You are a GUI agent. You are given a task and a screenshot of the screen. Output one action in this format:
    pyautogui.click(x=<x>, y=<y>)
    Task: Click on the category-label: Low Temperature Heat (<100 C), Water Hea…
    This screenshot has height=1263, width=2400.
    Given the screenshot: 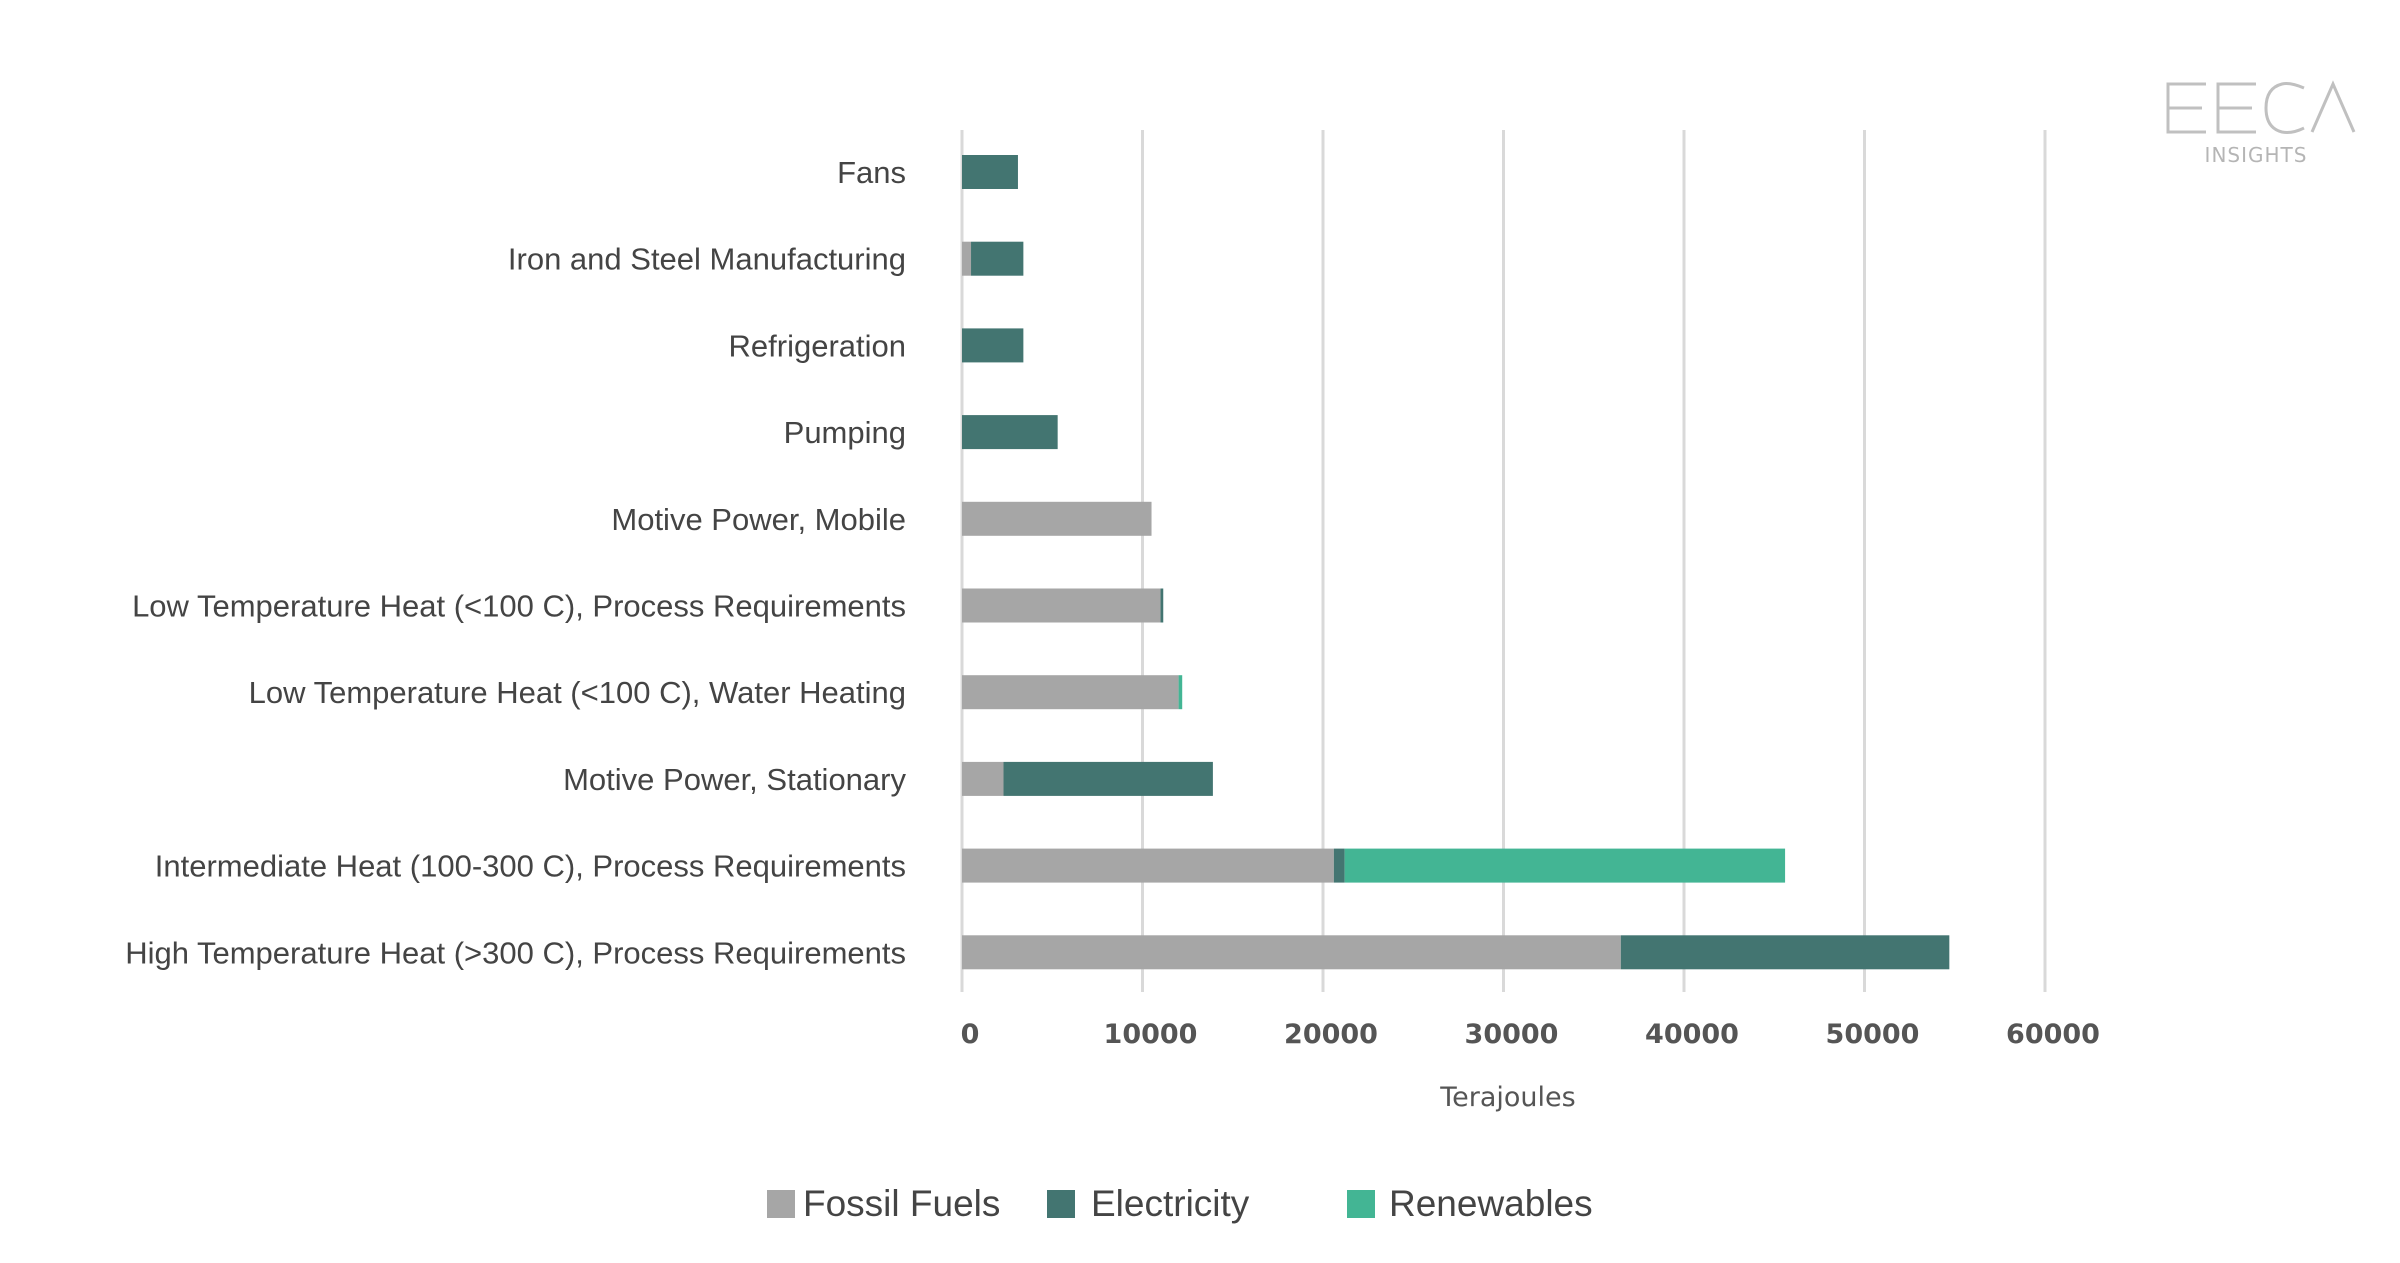 What is the action you would take?
    pyautogui.click(x=577, y=692)
    